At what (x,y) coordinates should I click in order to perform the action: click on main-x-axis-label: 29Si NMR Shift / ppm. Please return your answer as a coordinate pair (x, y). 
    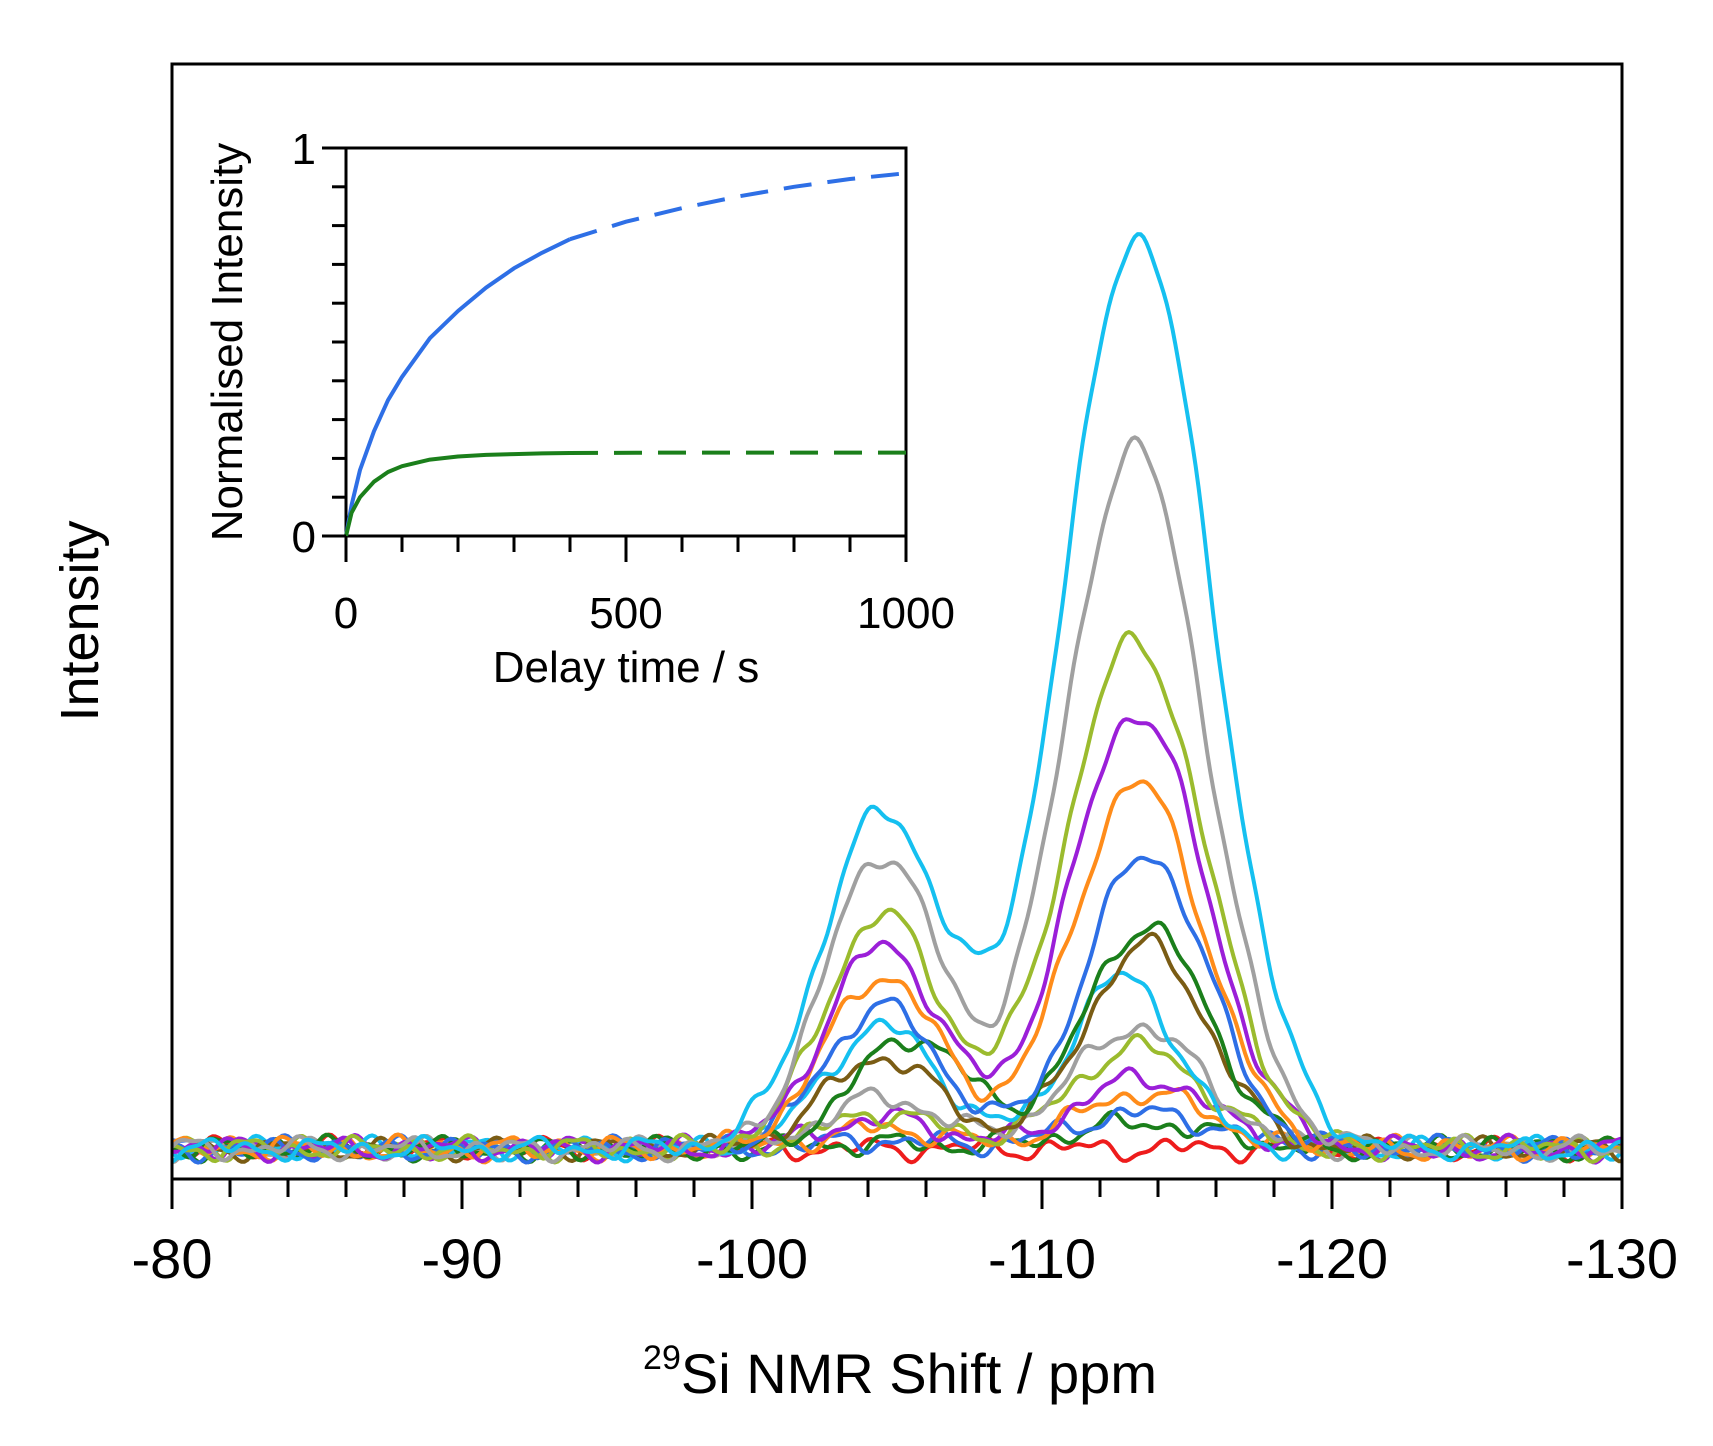
    Looking at the image, I should click on (900, 1372).